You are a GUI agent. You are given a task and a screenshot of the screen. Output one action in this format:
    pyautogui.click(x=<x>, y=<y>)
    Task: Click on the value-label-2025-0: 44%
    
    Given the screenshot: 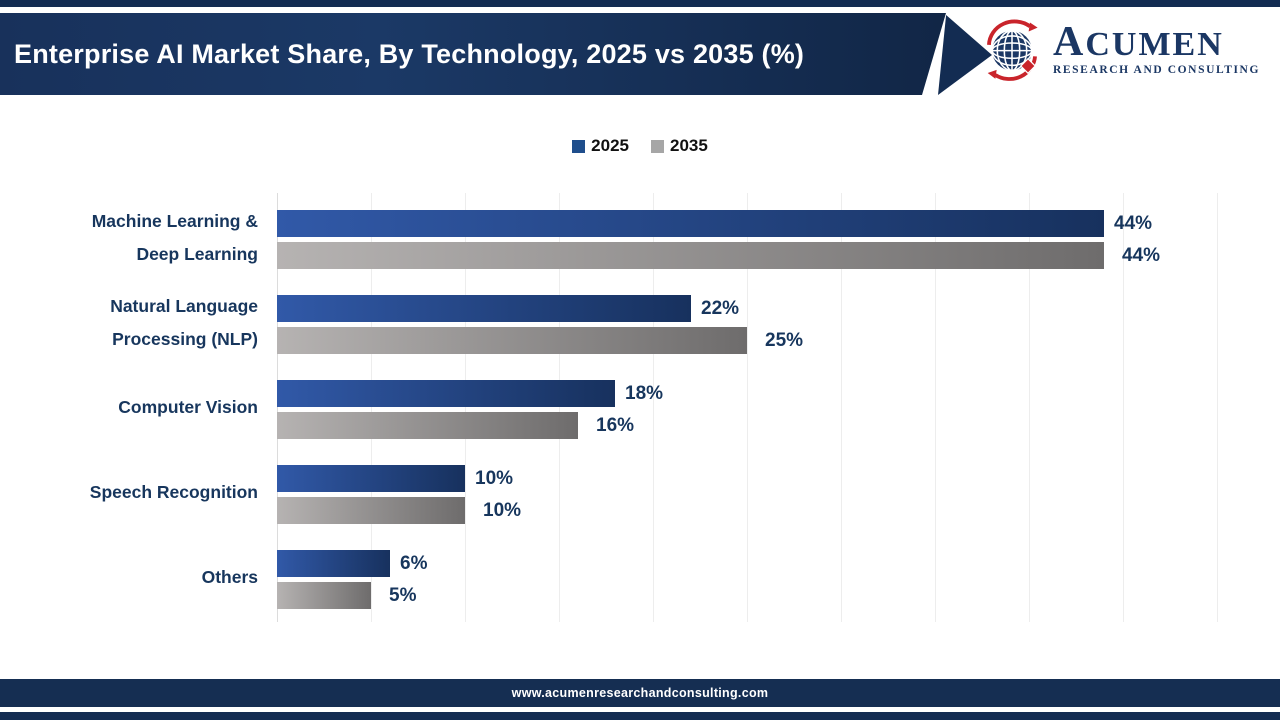 What is the action you would take?
    pyautogui.click(x=1133, y=223)
    